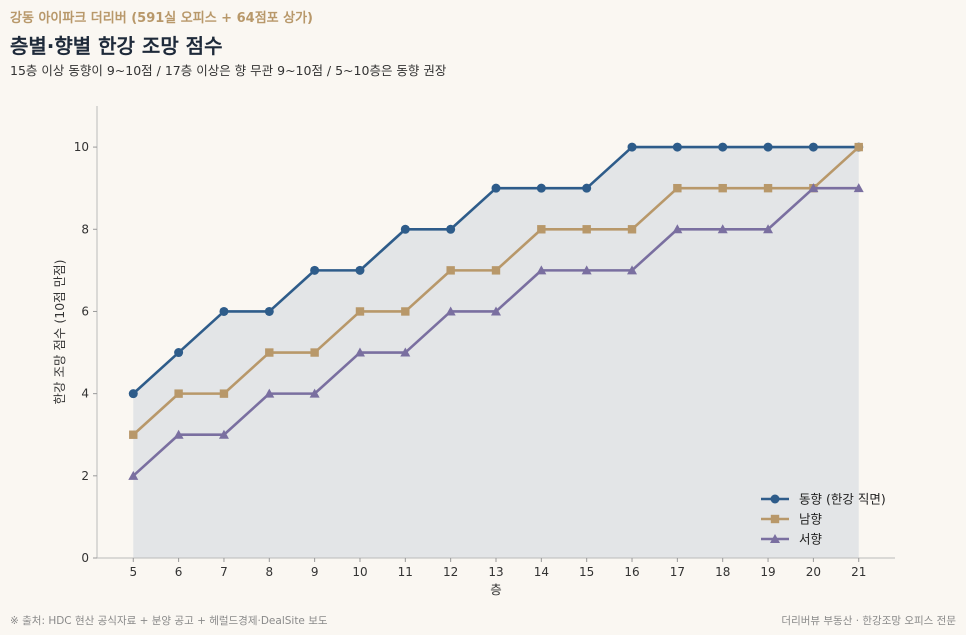  Describe the element at coordinates (496, 589) in the screenshot. I see `x-axis-label: 층` at that location.